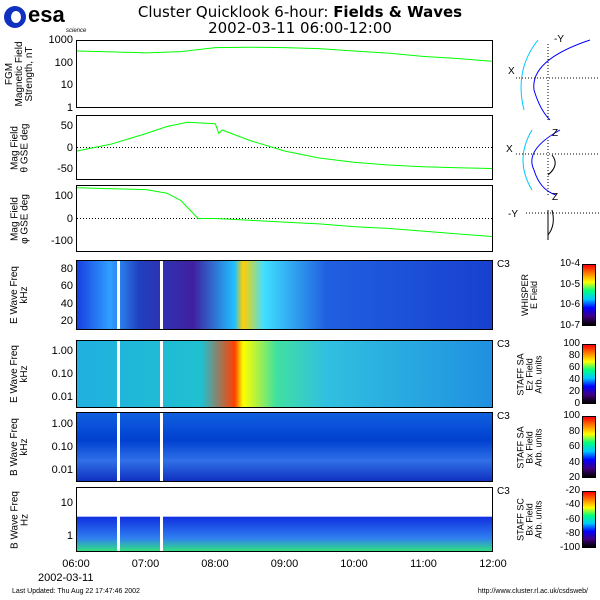 Image resolution: width=600 pixels, height=600 pixels. What do you see at coordinates (66, 321) in the screenshot?
I see `y-tick-label: 20` at bounding box center [66, 321].